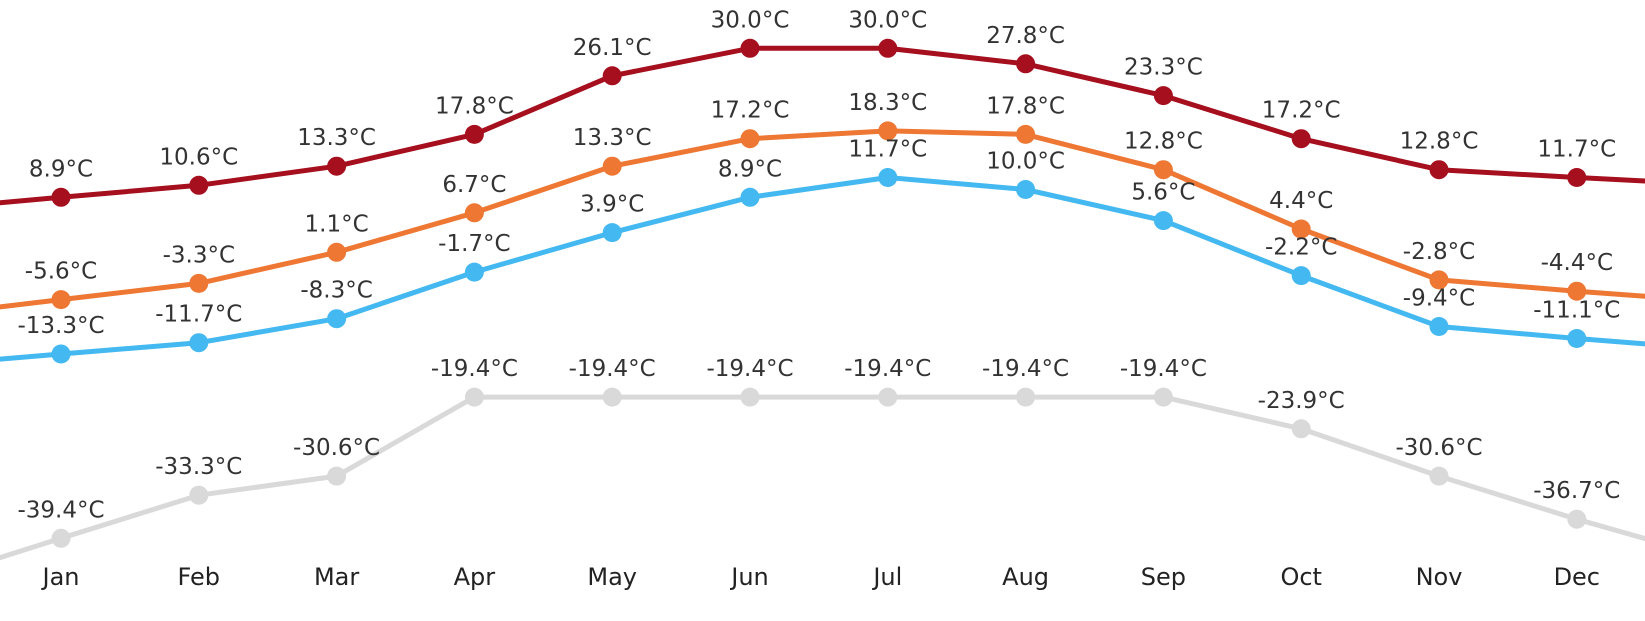 The height and width of the screenshot is (621, 1645). I want to click on data-label: -39.4°C, so click(60, 510).